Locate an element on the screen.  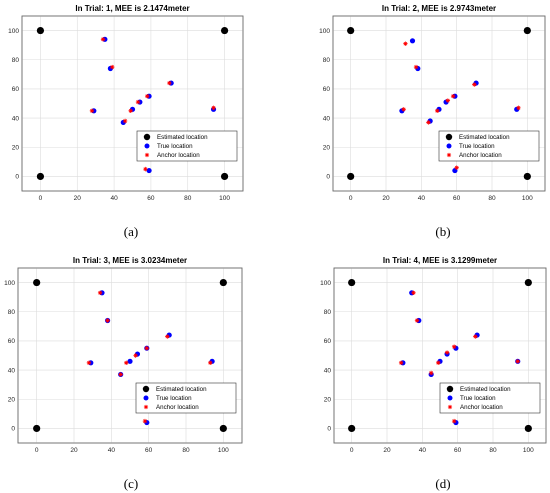
chart-title: In Trial: 3, MEE is 3.0234meter is located at coordinates (130, 260).